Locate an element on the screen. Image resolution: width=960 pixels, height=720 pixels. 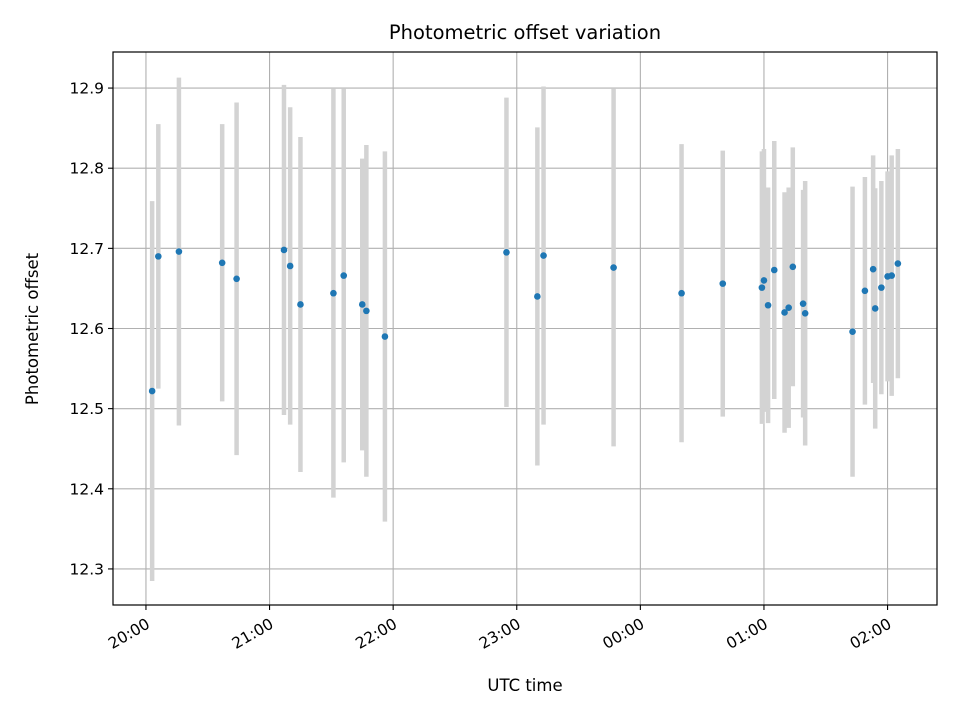
y-tick-label: 12.6 is located at coordinates (86, 329).